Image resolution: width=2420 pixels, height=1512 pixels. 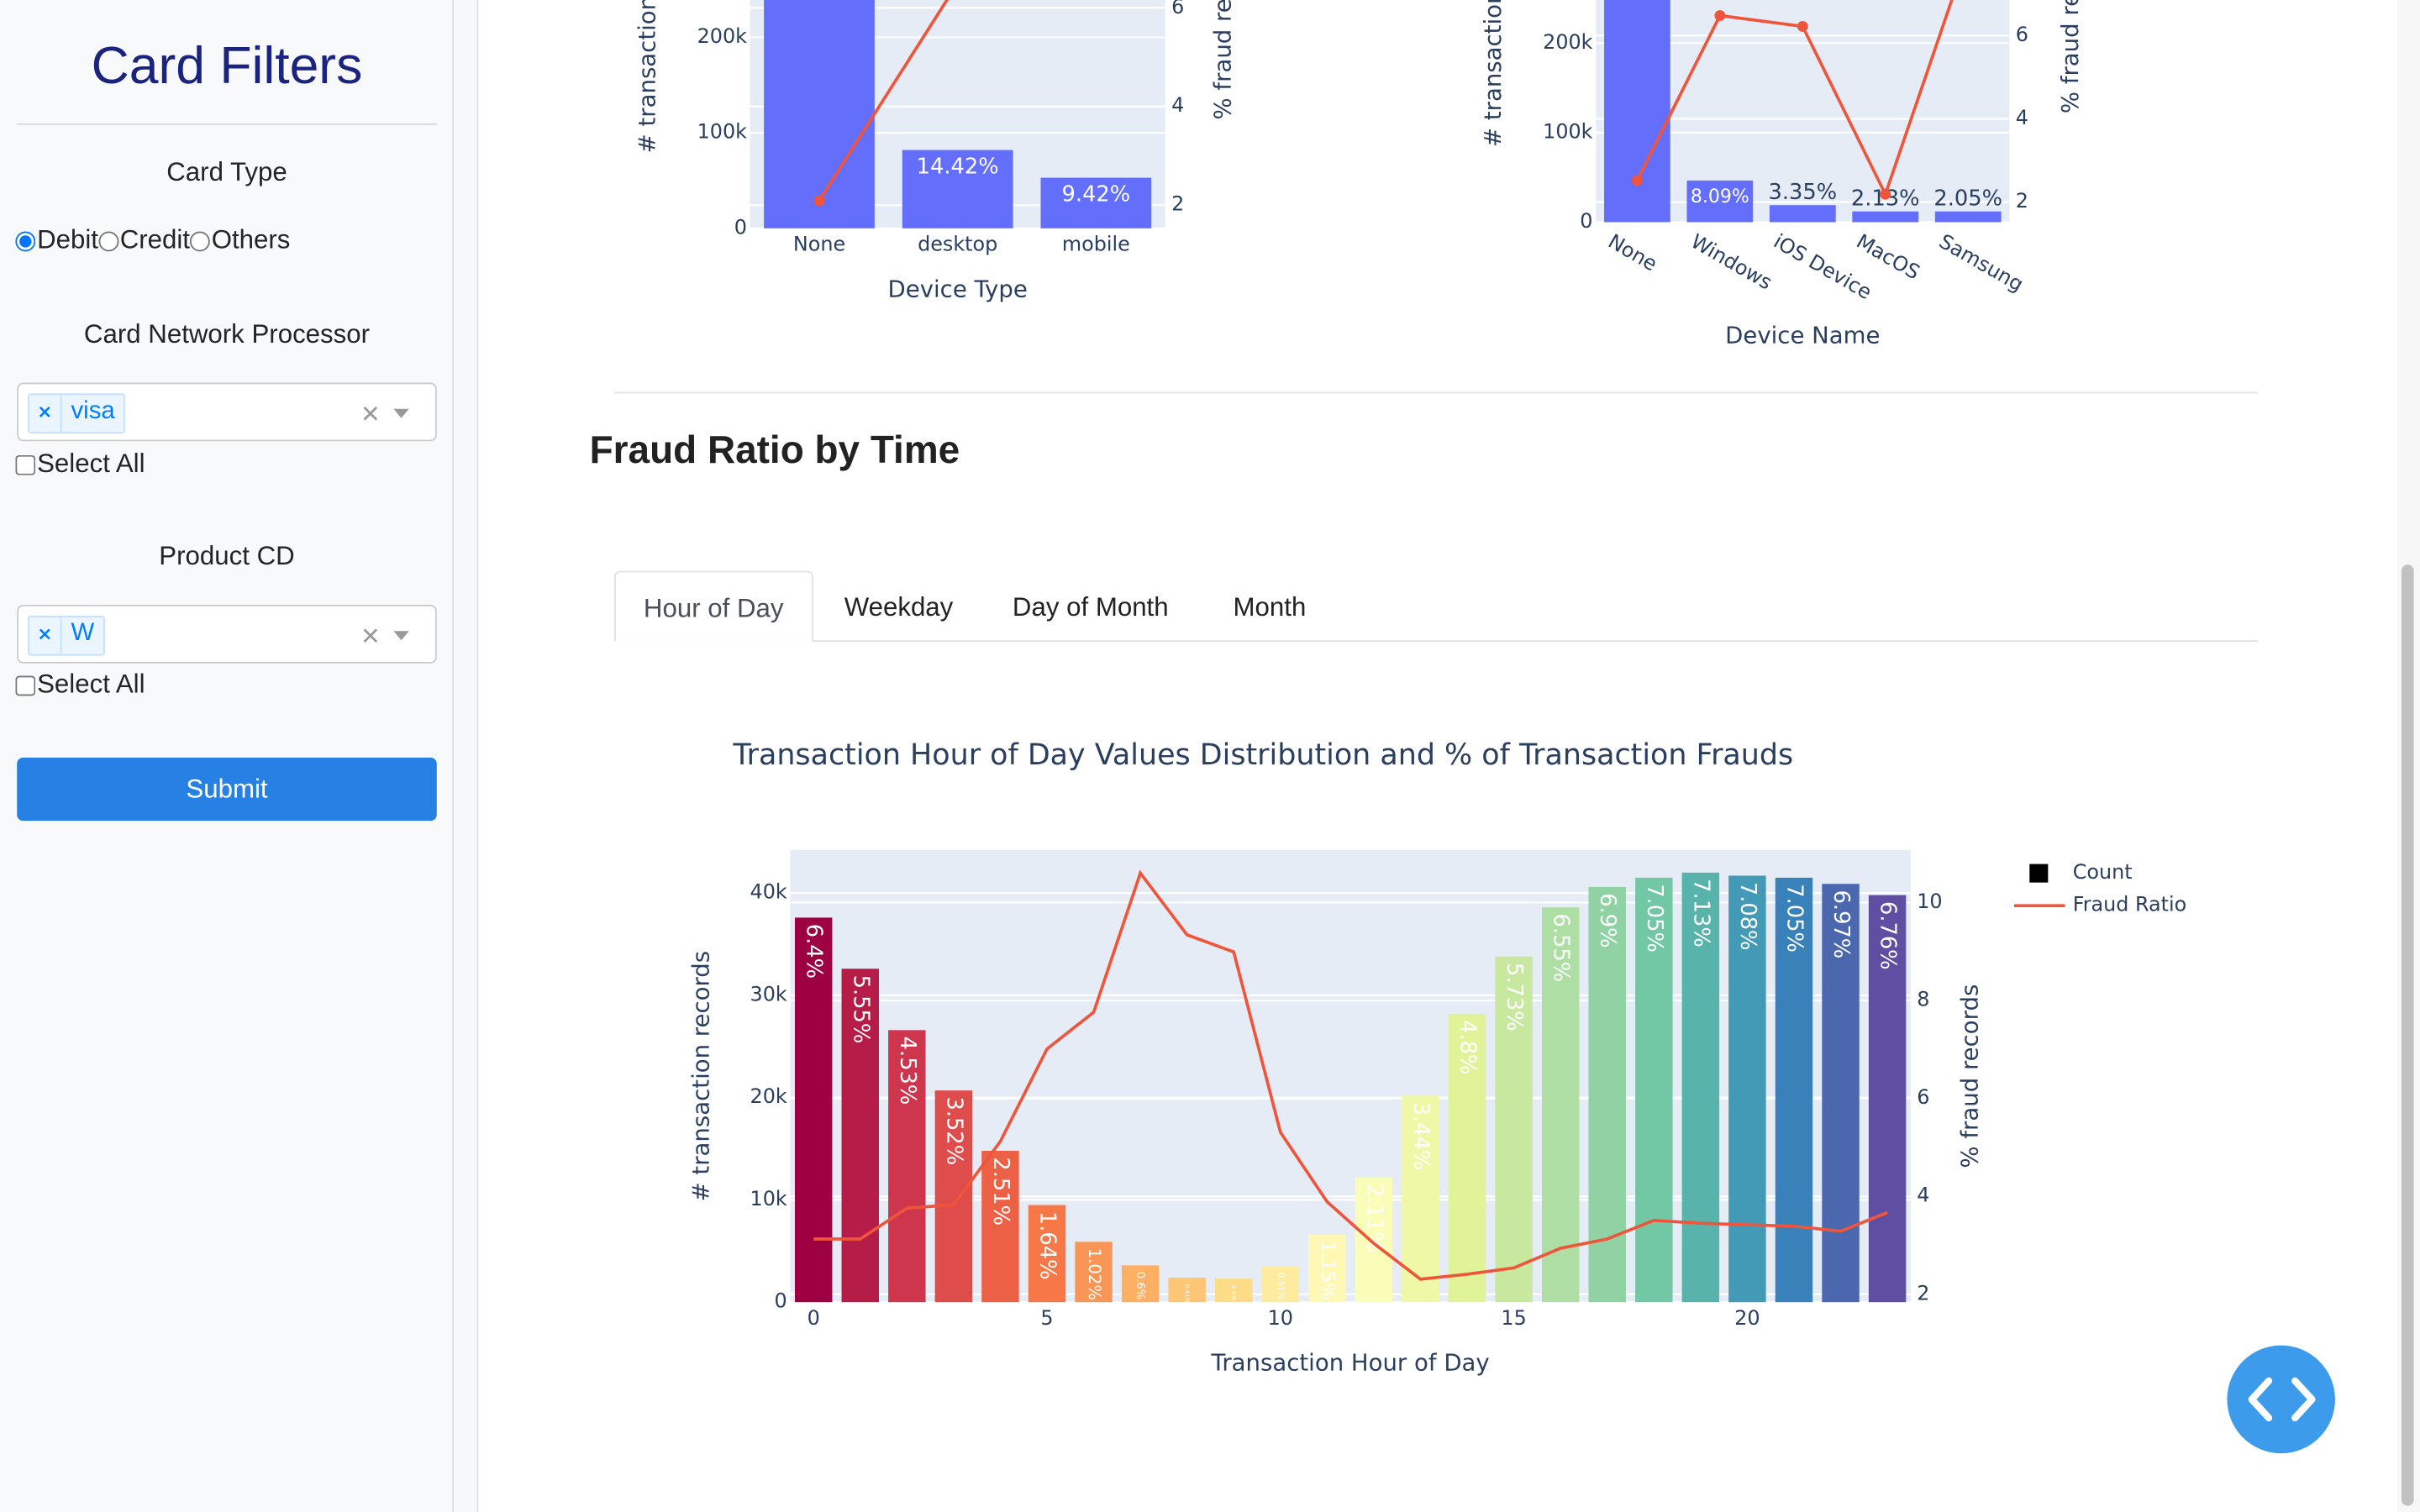 I want to click on bar-label: 5.55%, so click(x=861, y=1009).